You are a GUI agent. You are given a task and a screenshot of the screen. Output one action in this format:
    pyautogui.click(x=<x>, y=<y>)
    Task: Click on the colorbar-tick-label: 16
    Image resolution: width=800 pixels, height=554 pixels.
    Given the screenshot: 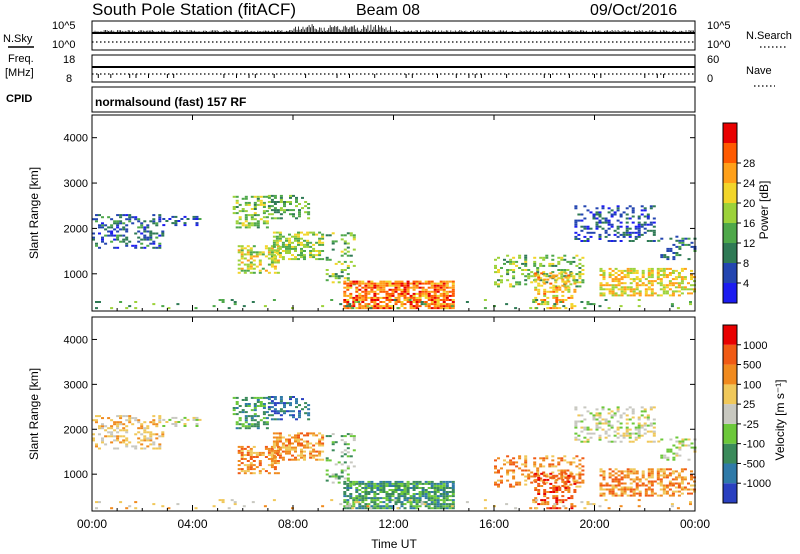 What is the action you would take?
    pyautogui.click(x=749, y=224)
    